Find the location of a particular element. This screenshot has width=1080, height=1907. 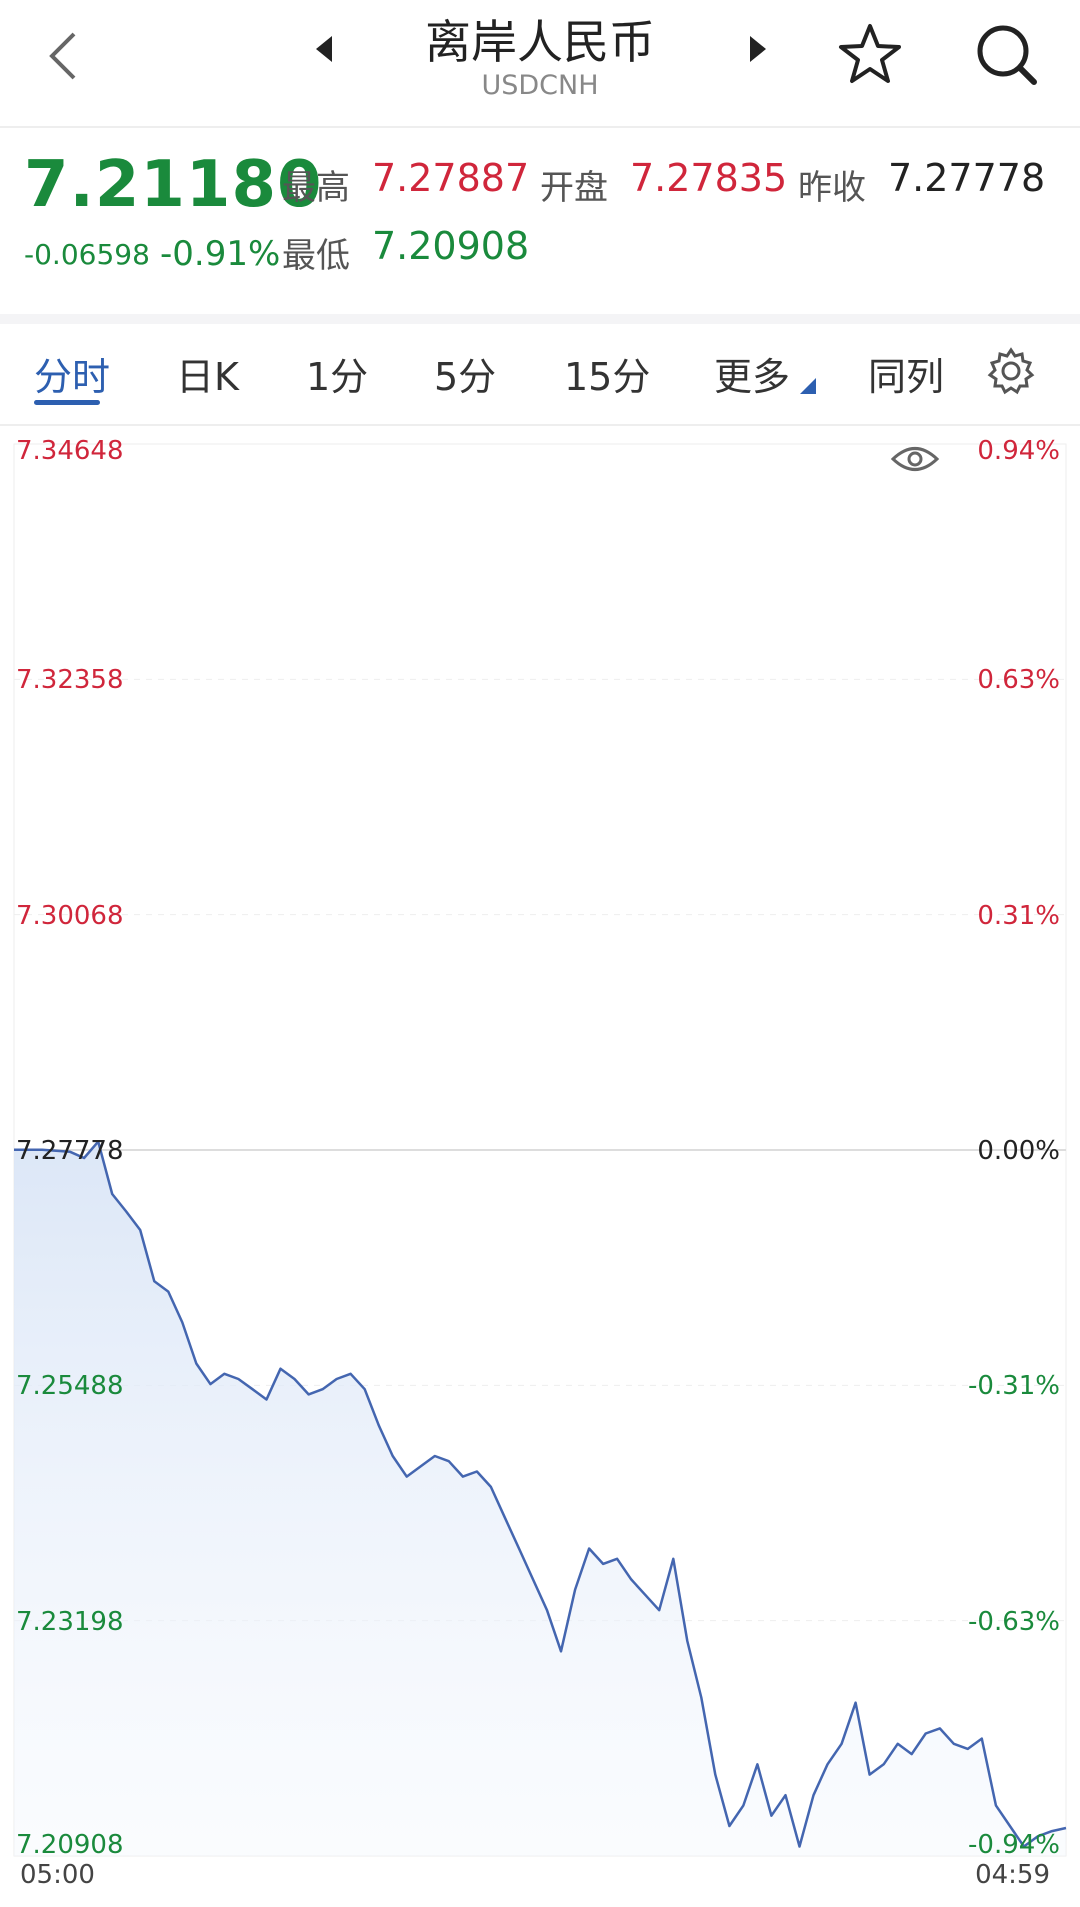

toggle-visibility-button is located at coordinates (915, 459).